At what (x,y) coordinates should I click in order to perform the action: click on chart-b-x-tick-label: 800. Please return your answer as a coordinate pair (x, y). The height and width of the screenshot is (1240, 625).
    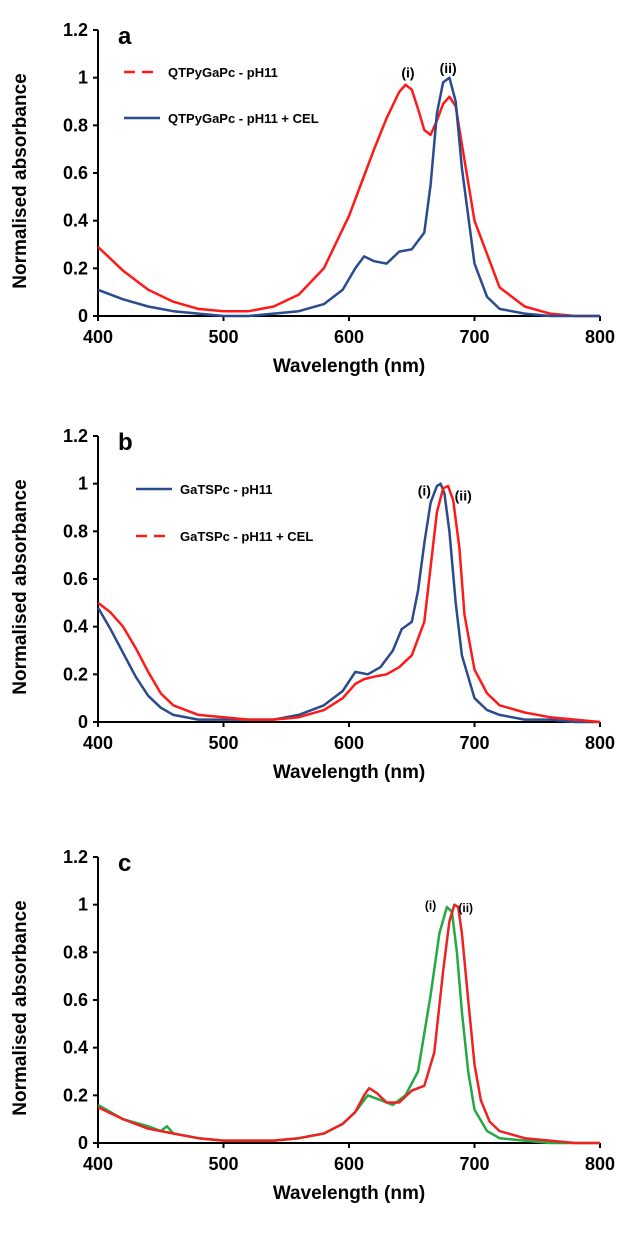
    Looking at the image, I should click on (600, 743).